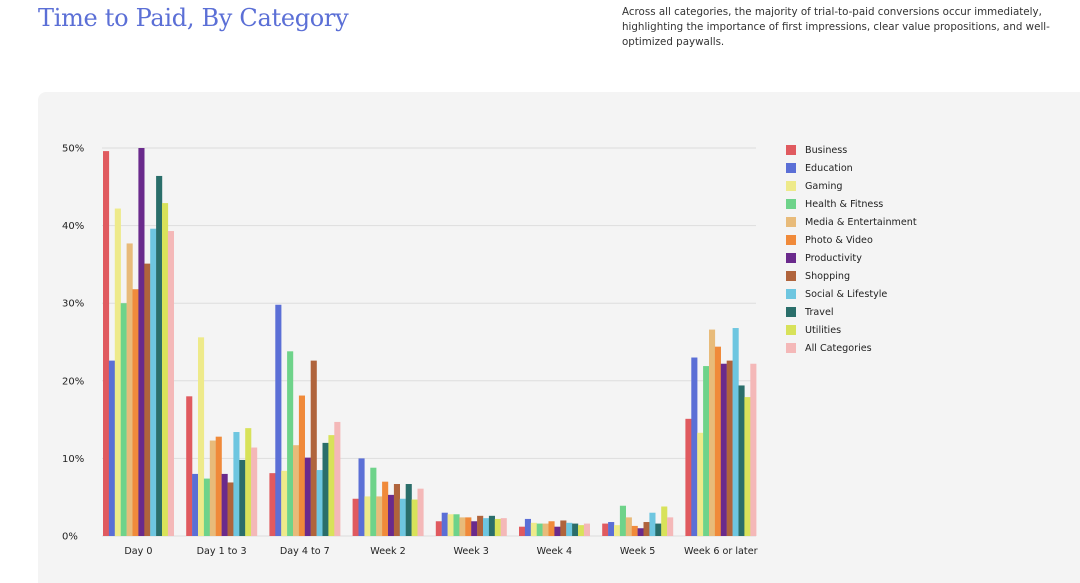 This screenshot has width=1080, height=583. I want to click on x-tick-label: Week 2, so click(387, 551).